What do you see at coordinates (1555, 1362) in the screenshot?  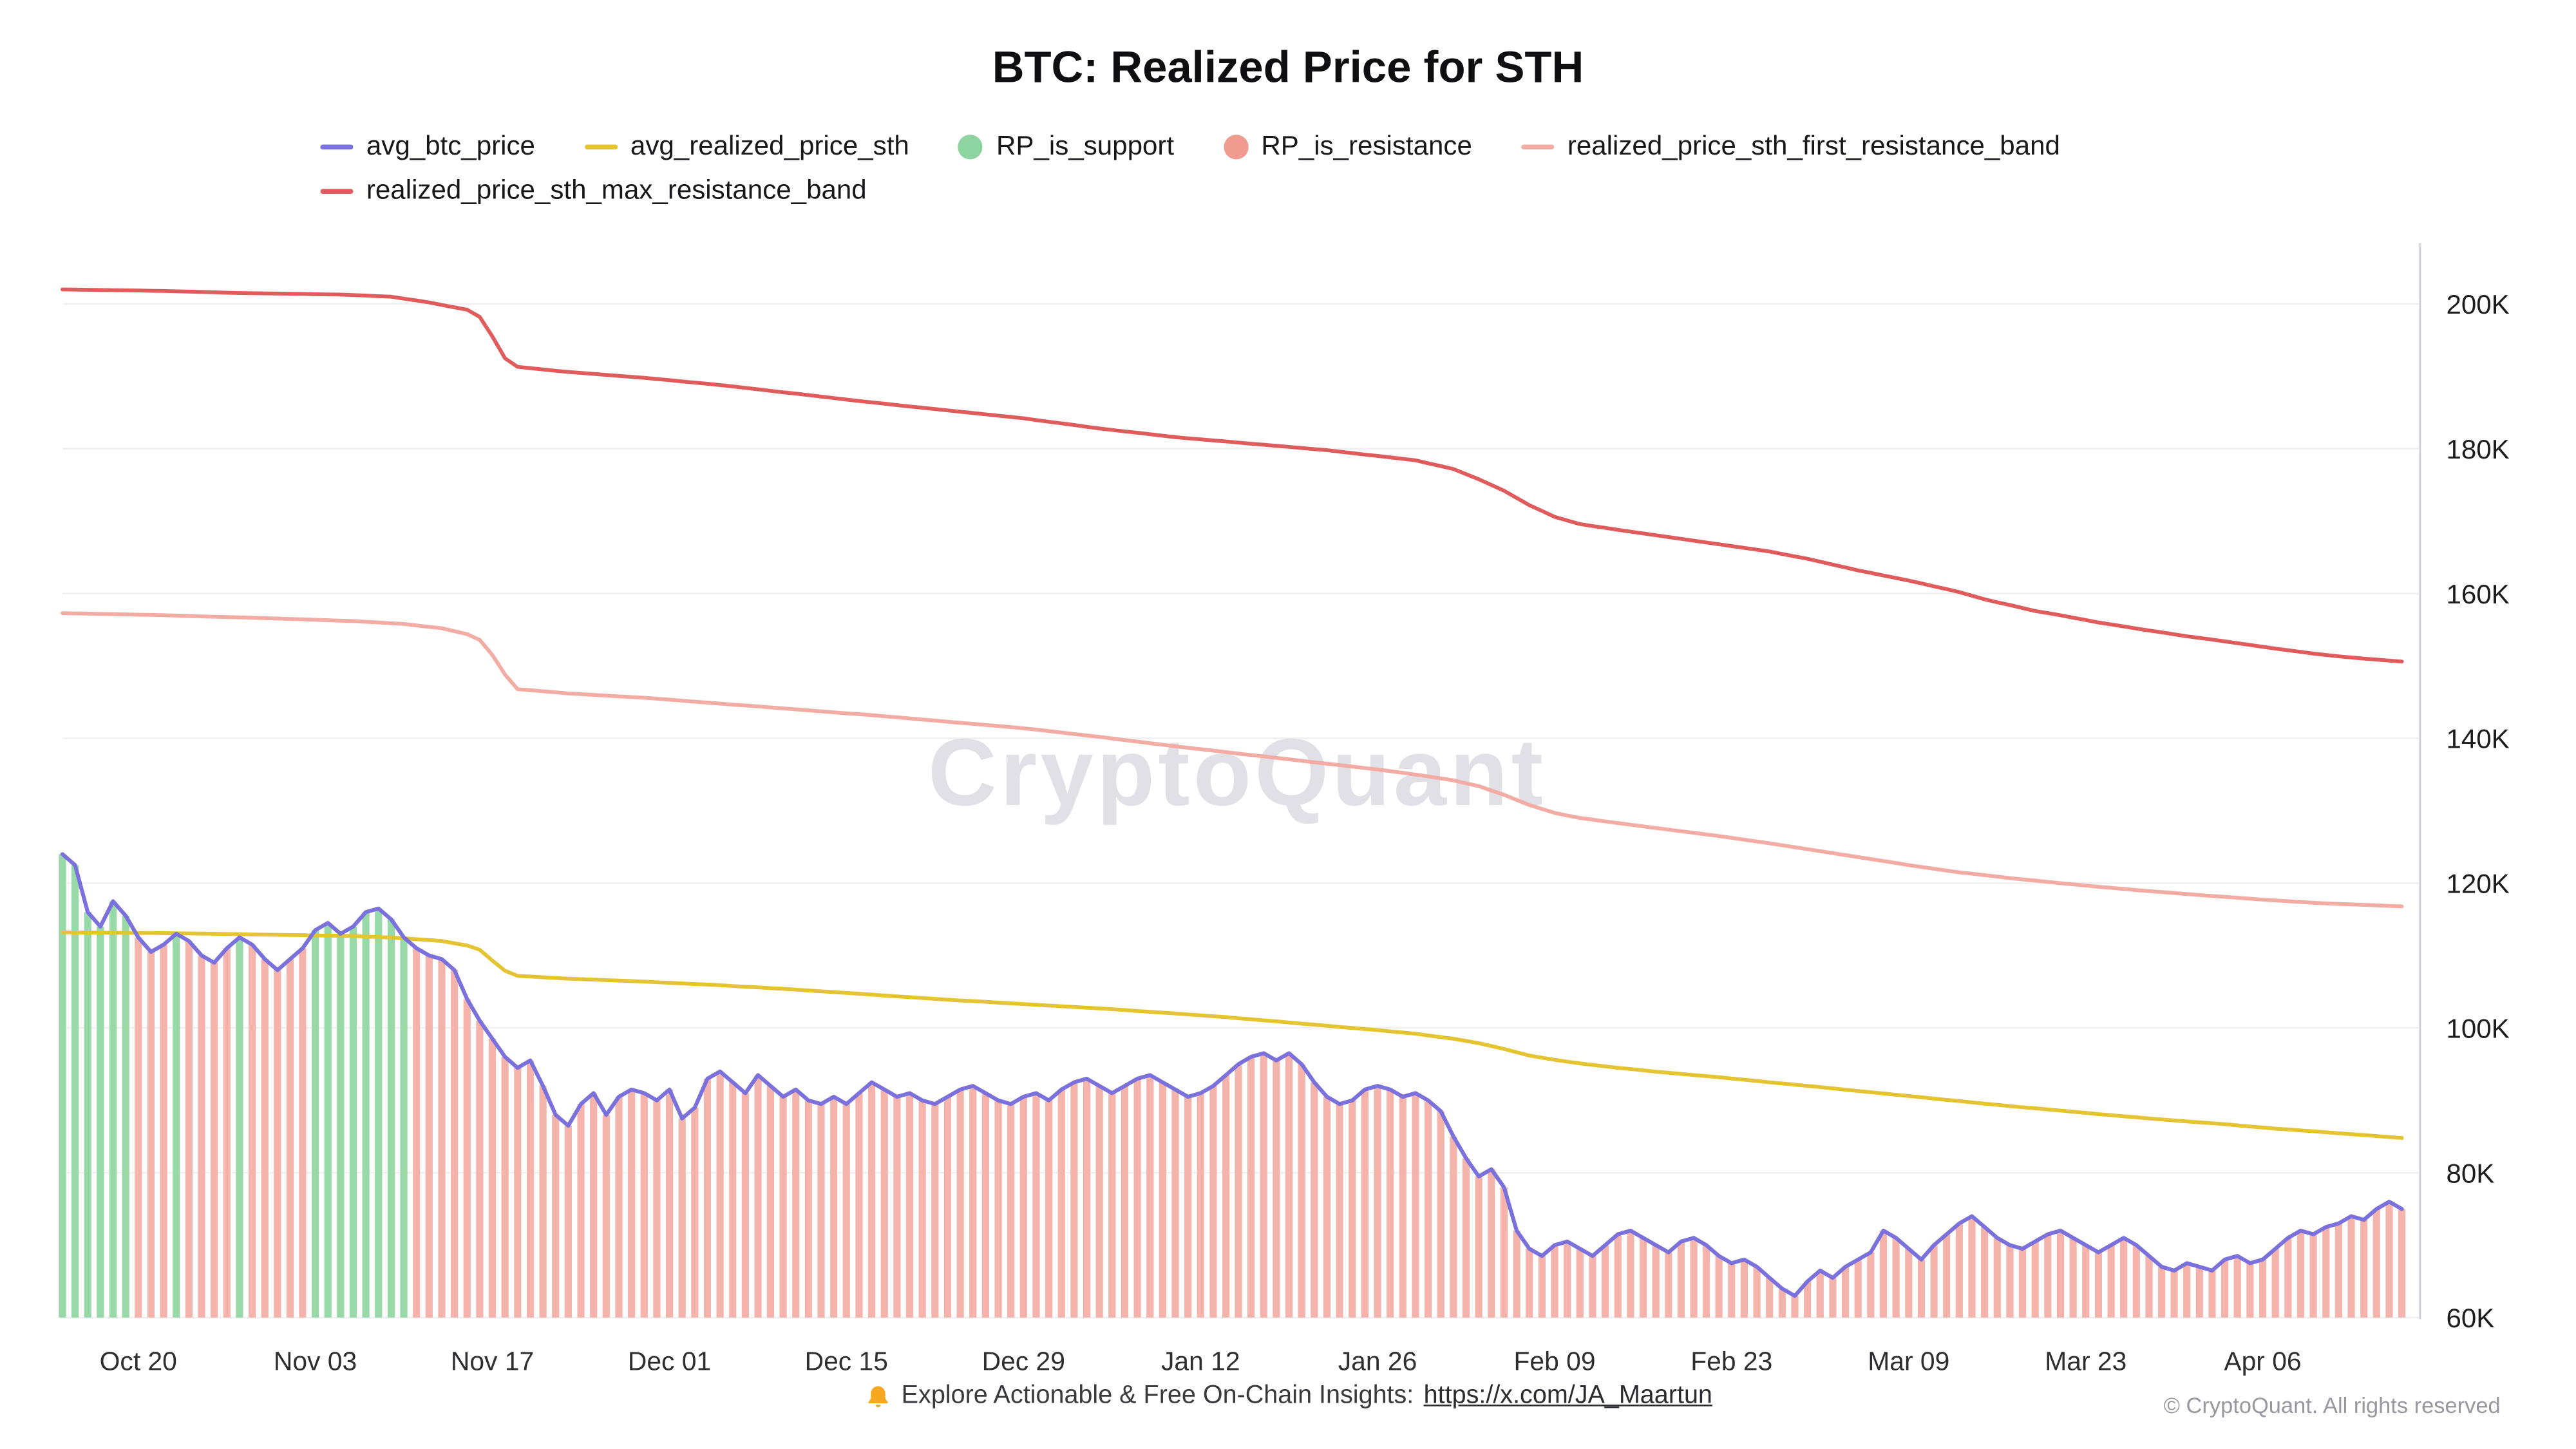 I see `x-tick-label: Feb 09` at bounding box center [1555, 1362].